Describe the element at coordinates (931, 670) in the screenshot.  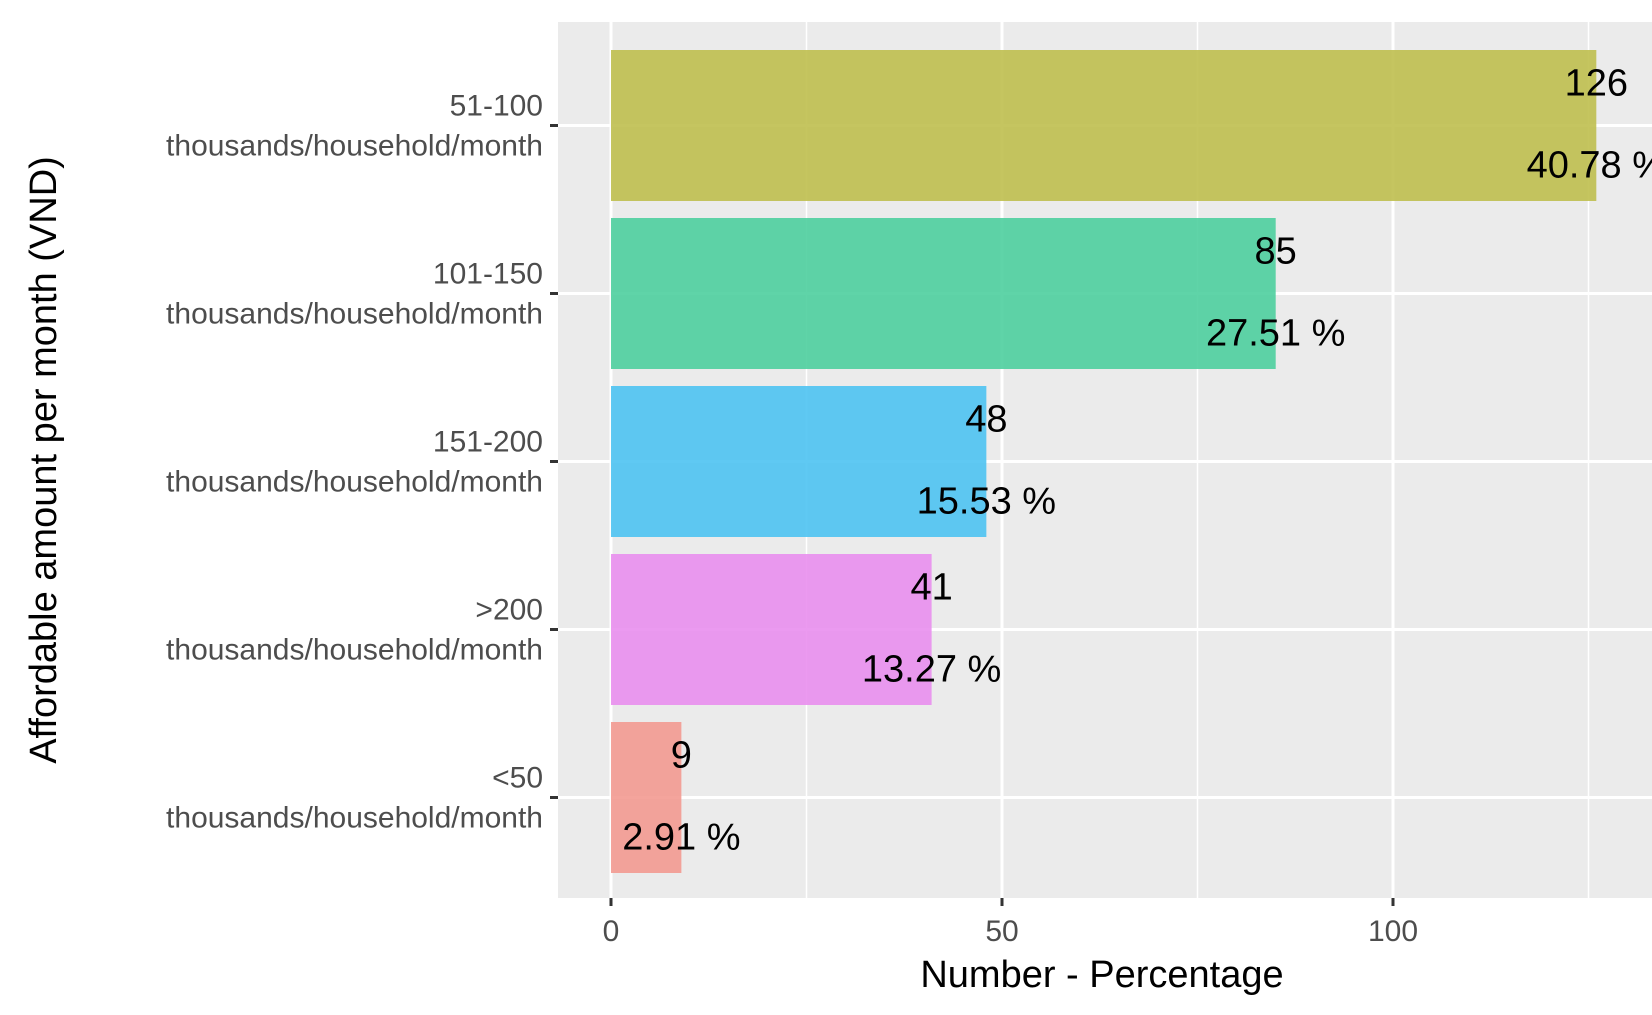
I see `percent-label: 13.27 %` at that location.